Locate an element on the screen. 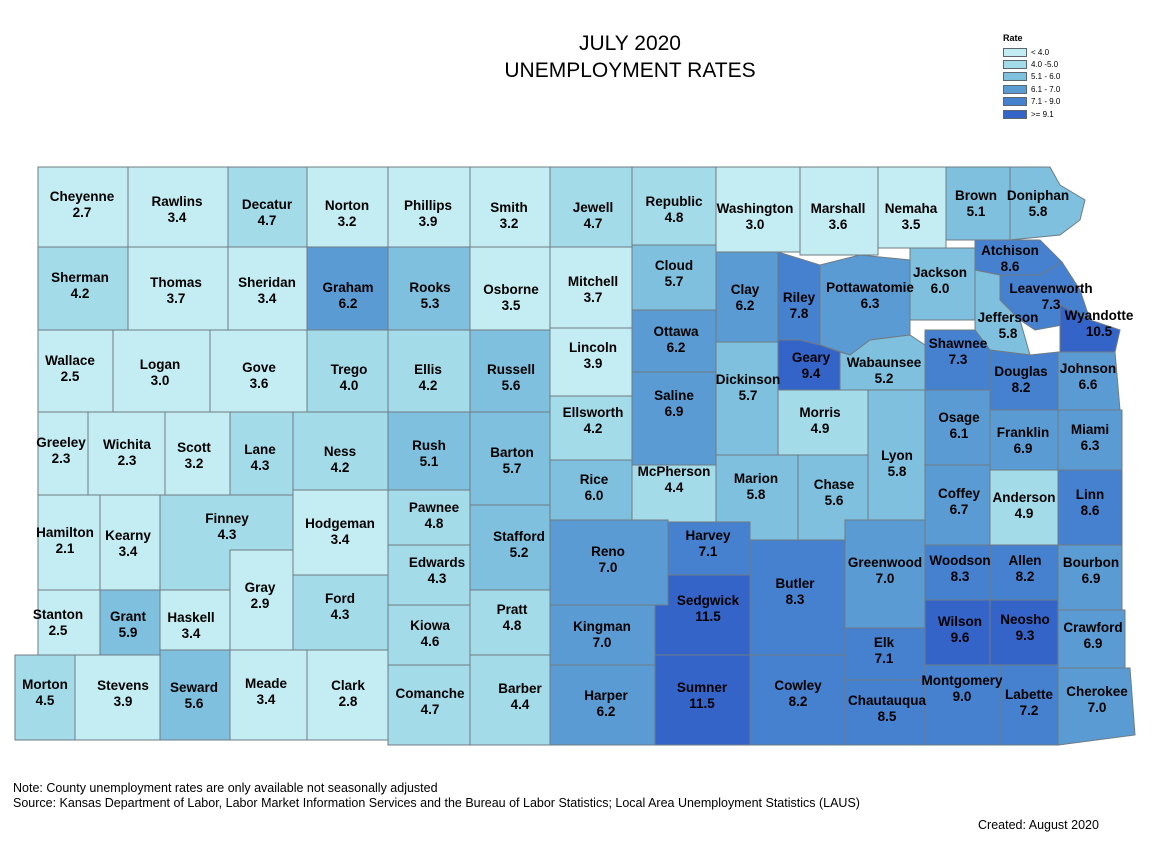  county-rate-label: 2.1 is located at coordinates (65, 548).